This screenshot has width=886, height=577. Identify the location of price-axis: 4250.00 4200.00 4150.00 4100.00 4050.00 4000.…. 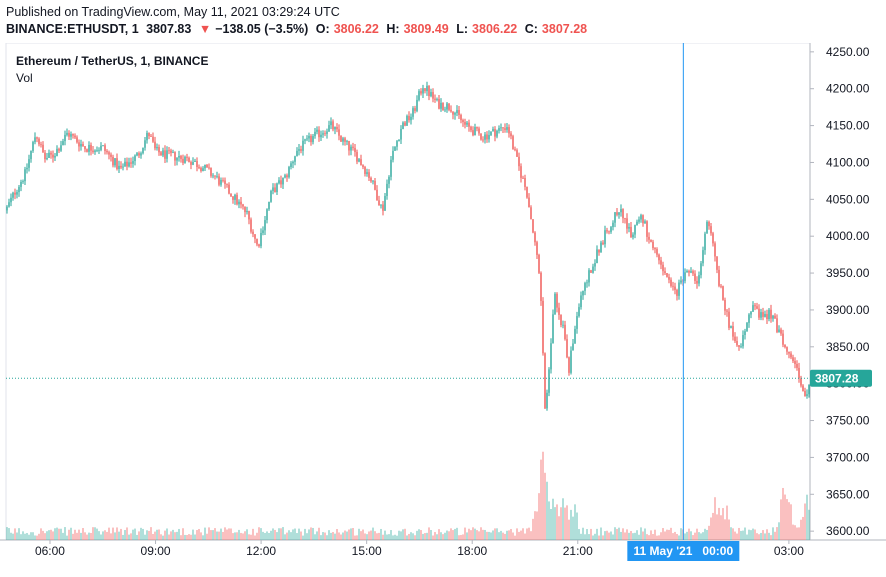
(840, 291).